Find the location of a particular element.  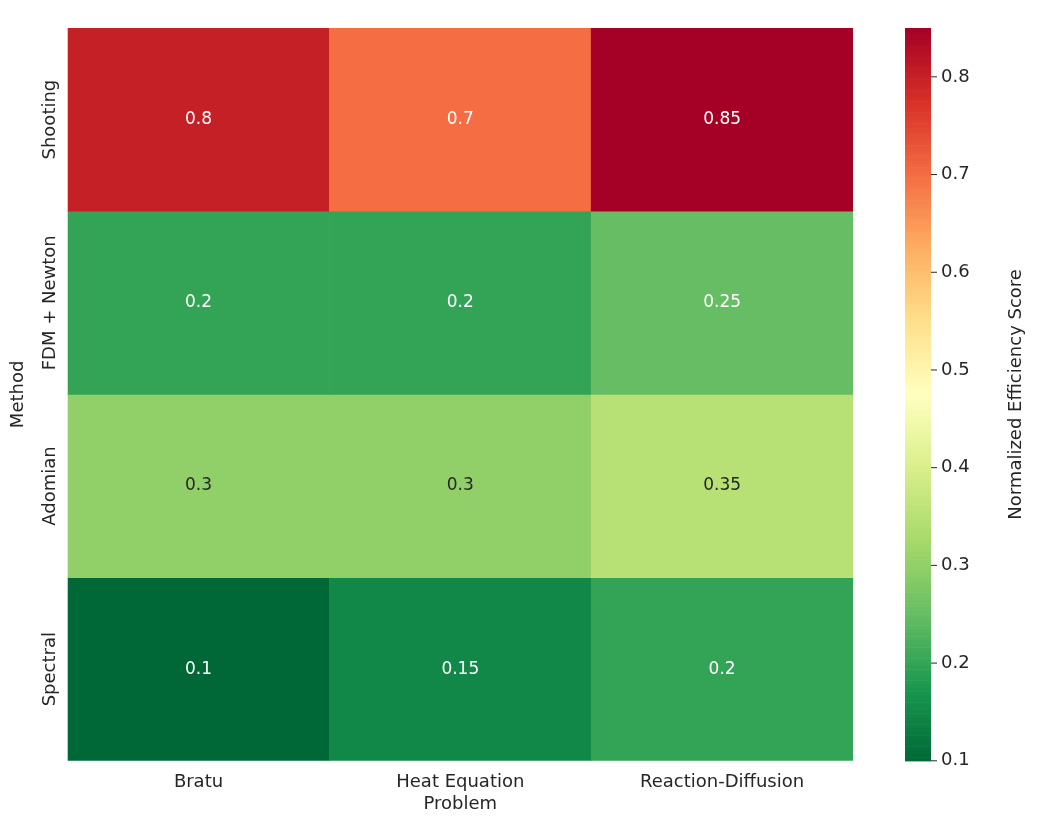

y-tick-label: Spectral is located at coordinates (49, 669).